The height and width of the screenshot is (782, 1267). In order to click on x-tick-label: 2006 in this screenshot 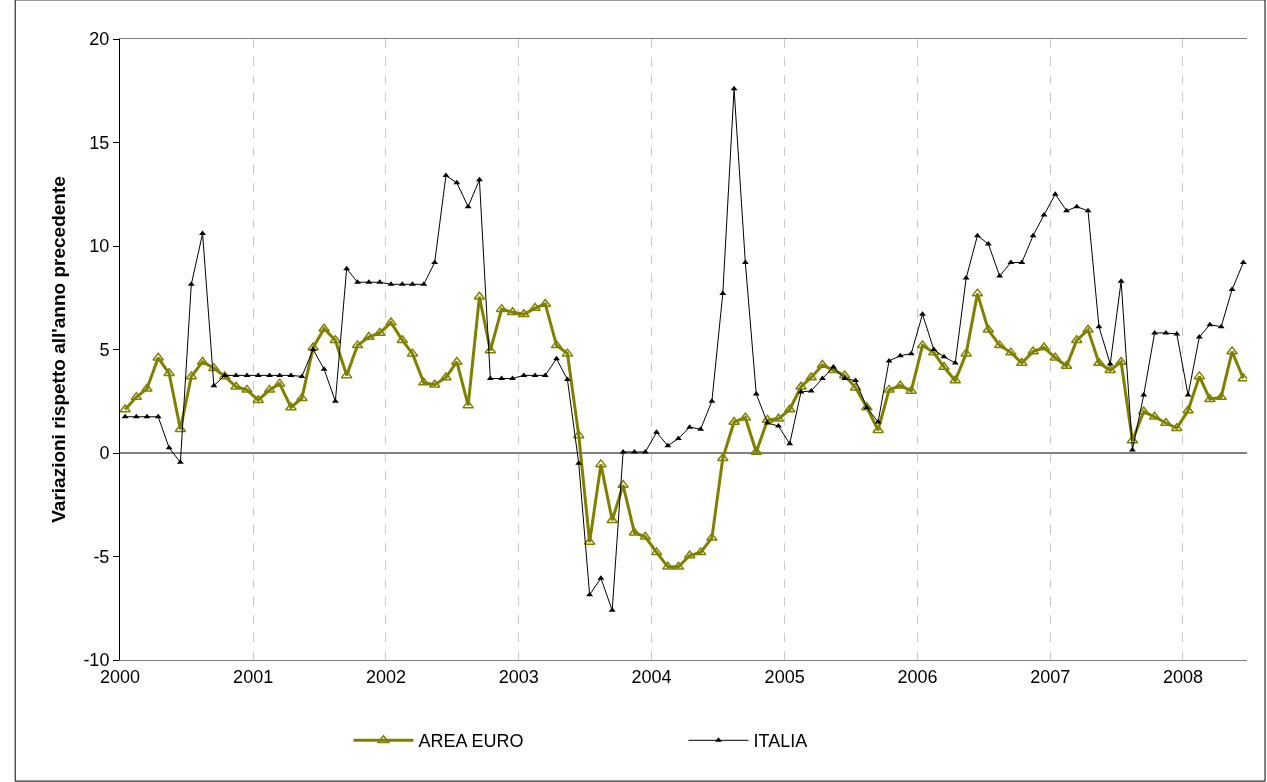, I will do `click(917, 676)`.